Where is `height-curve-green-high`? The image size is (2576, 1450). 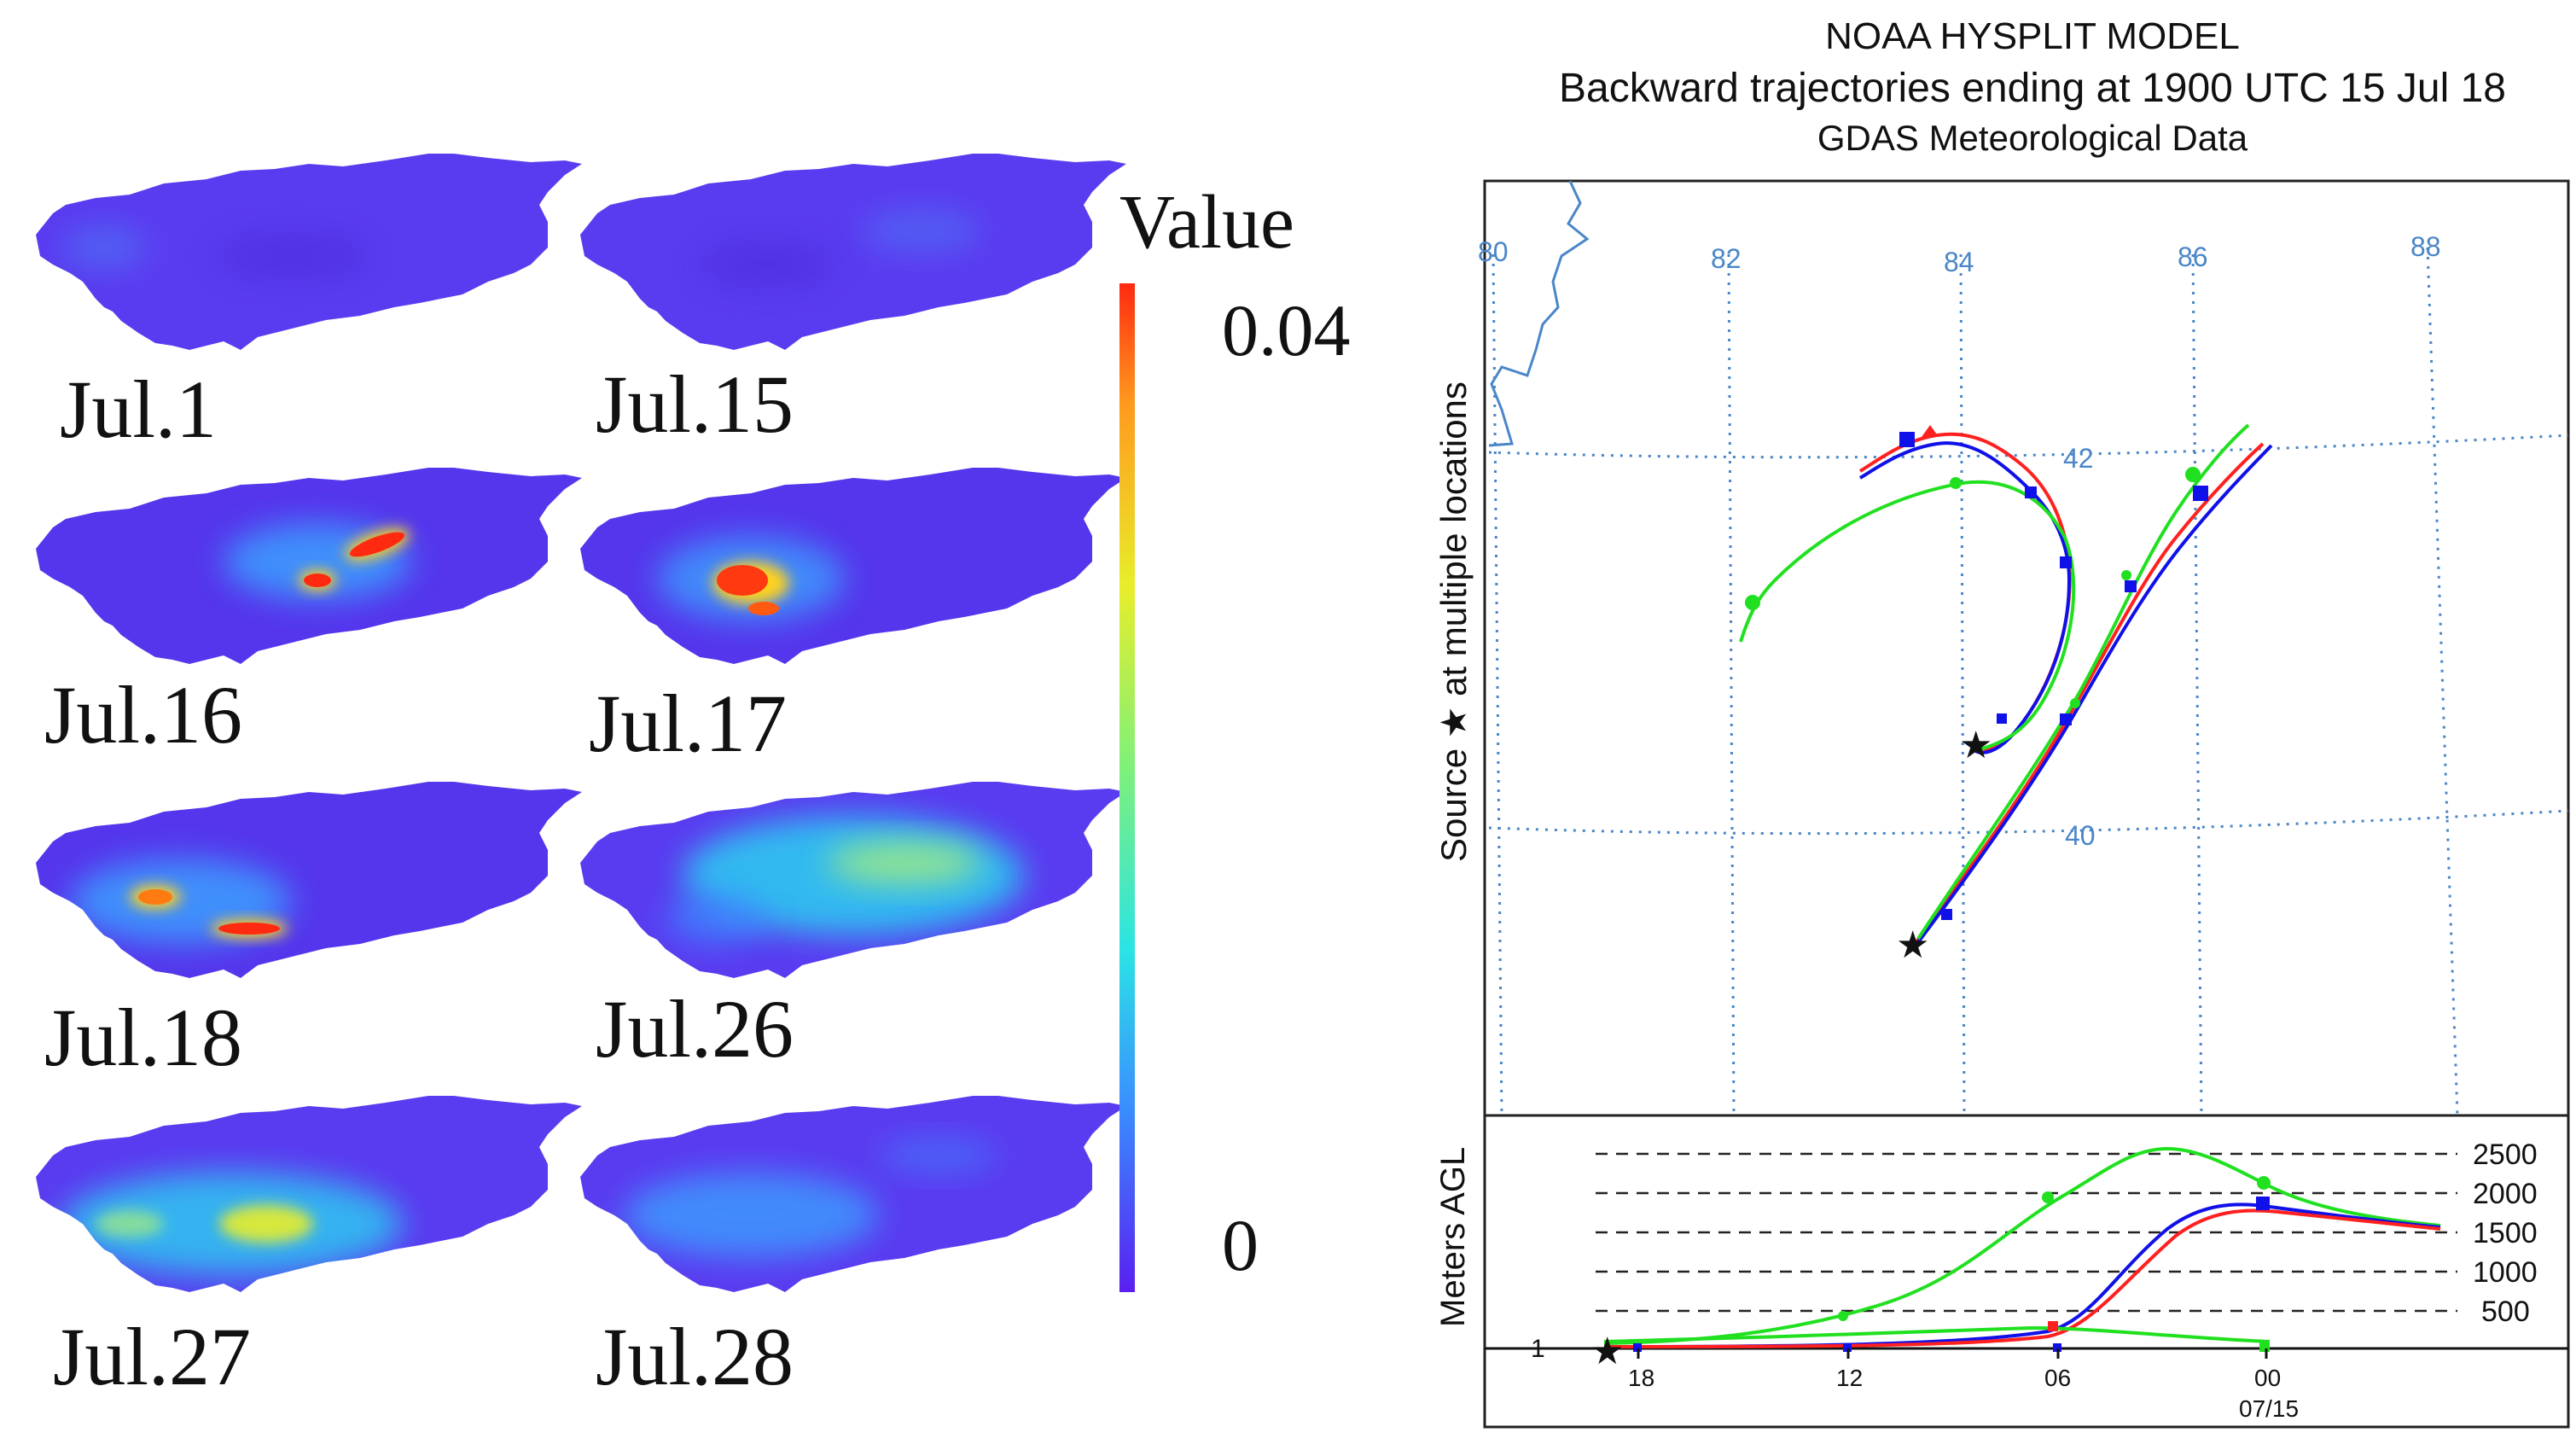
height-curve-green-high is located at coordinates (2022, 1246).